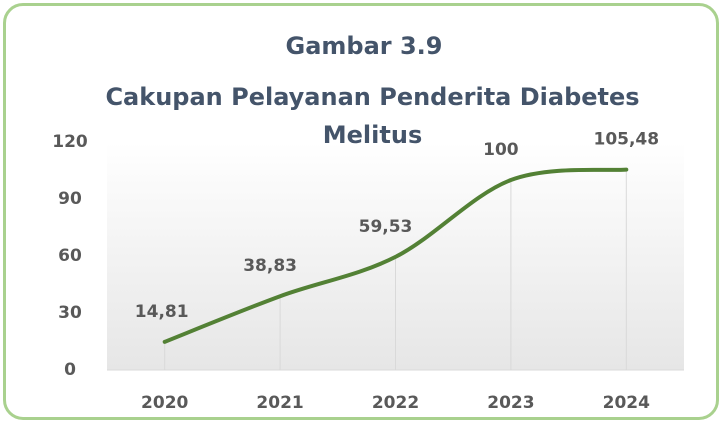 The image size is (728, 429). I want to click on y-tick-label: 60, so click(70, 256).